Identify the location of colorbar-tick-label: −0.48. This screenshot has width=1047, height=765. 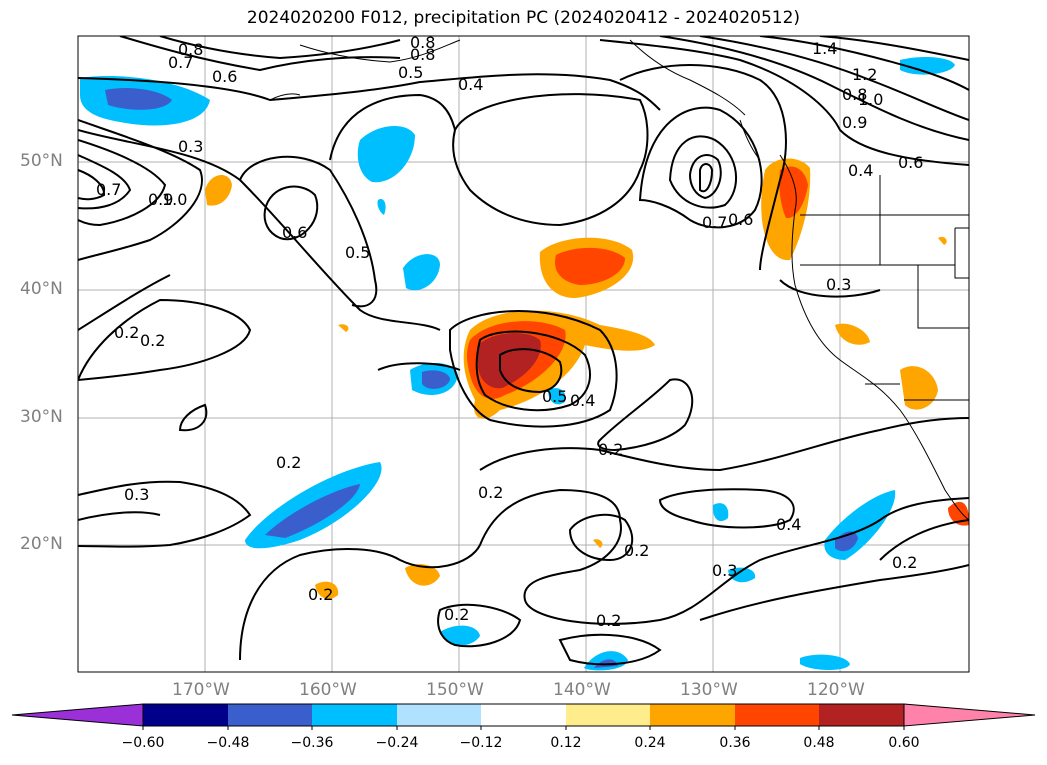
(228, 743).